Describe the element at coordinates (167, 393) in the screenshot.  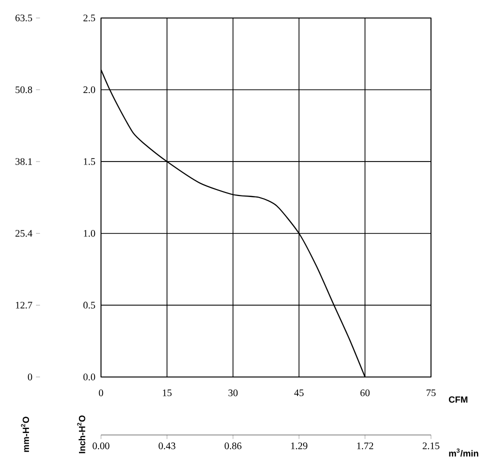
I see `x-tick-label: 15` at that location.